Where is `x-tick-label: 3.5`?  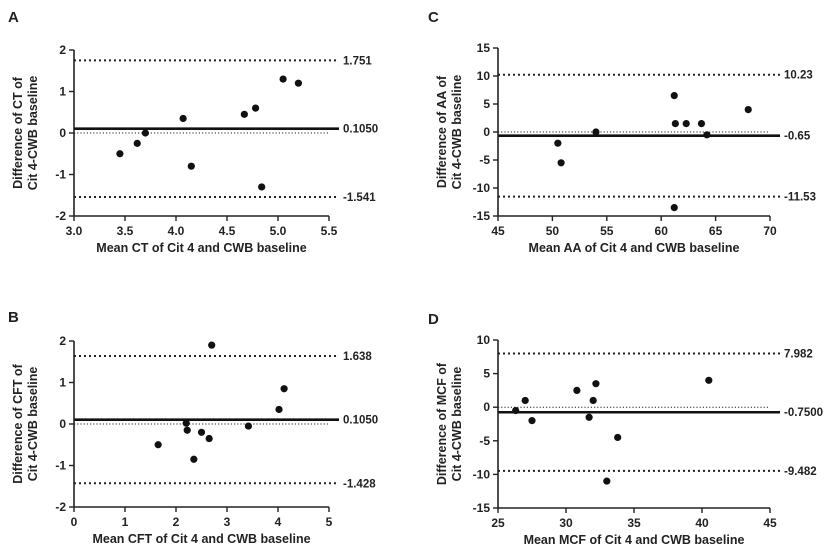
x-tick-label: 3.5 is located at coordinates (125, 231).